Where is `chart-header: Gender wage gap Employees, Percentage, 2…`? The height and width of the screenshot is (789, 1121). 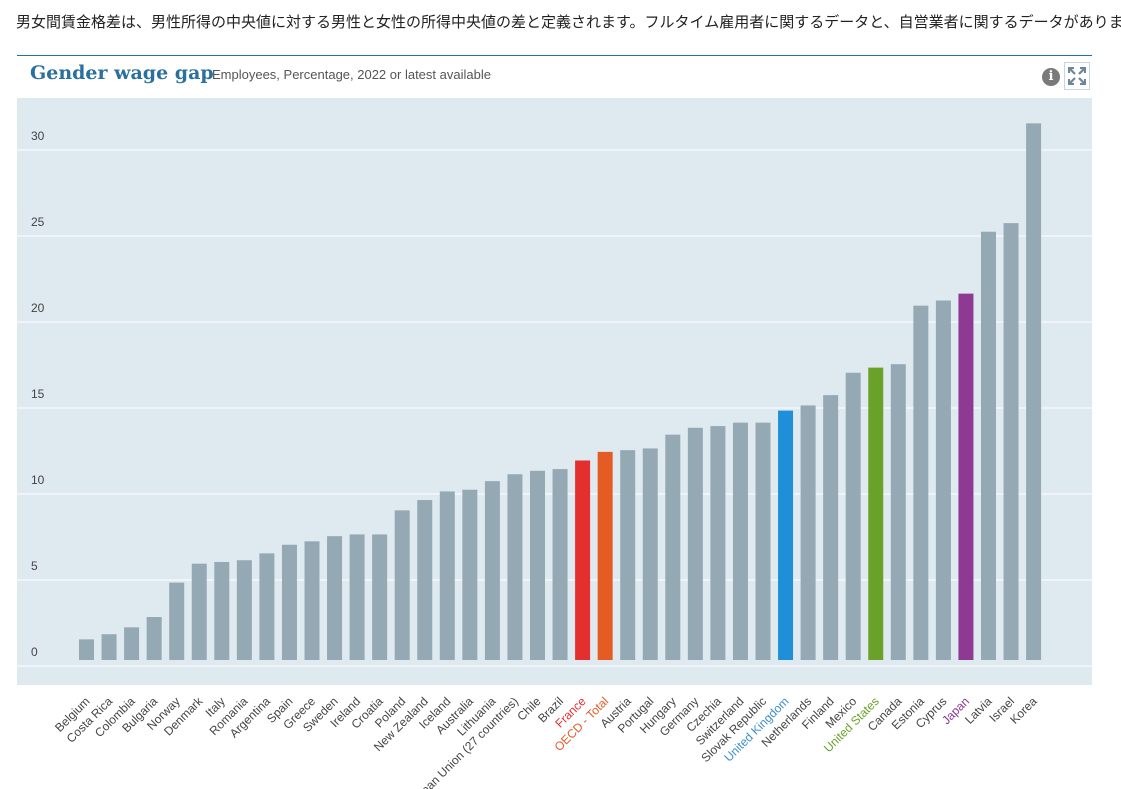
chart-header: Gender wage gap Employees, Percentage, 2… is located at coordinates (554, 77).